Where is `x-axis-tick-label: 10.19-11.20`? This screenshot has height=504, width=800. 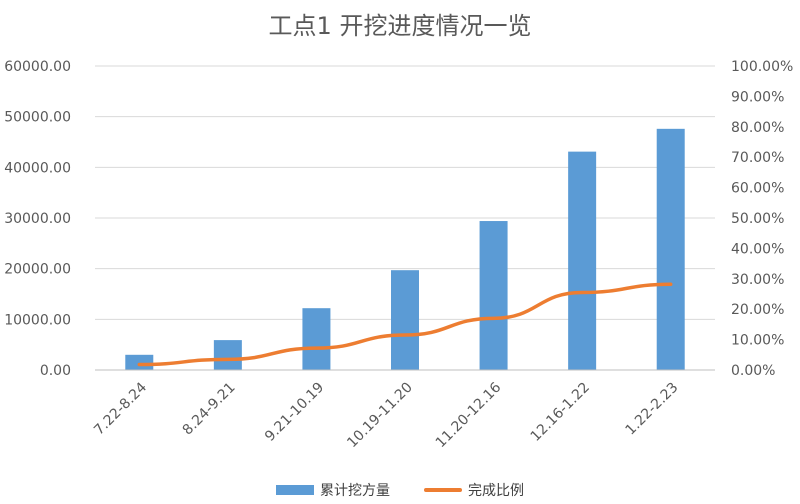
x-axis-tick-label: 10.19-11.20 is located at coordinates (380, 416).